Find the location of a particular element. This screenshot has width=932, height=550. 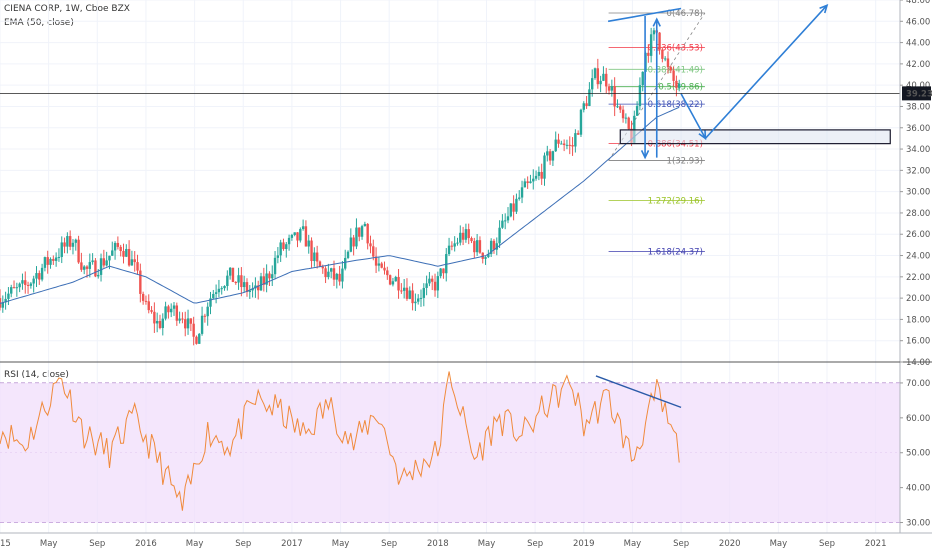

ema-legend: EMA (50, close) is located at coordinates (39, 23).